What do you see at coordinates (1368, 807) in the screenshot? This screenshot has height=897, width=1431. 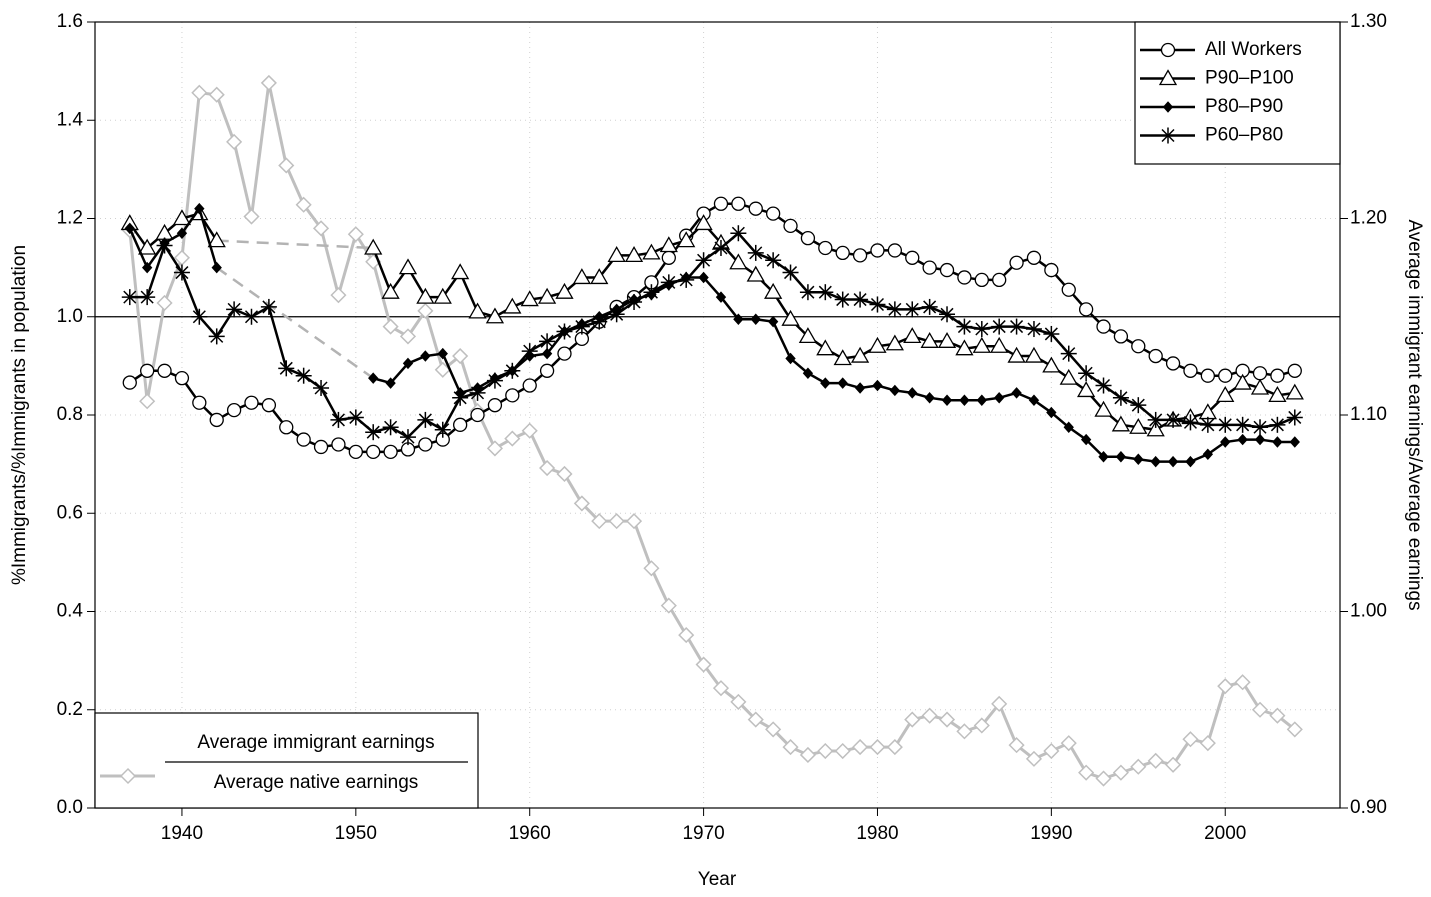 I see `y2-tick-label: 0.90` at bounding box center [1368, 807].